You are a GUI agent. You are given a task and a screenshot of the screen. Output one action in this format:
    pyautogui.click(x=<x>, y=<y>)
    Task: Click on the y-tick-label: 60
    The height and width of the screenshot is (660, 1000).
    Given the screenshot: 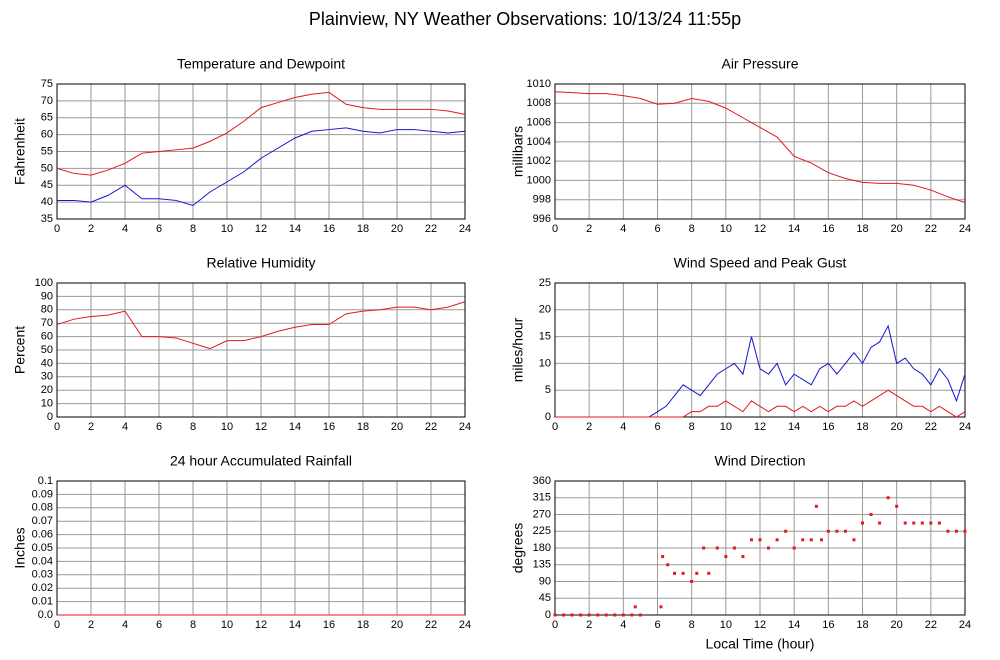 What is the action you would take?
    pyautogui.click(x=47, y=337)
    